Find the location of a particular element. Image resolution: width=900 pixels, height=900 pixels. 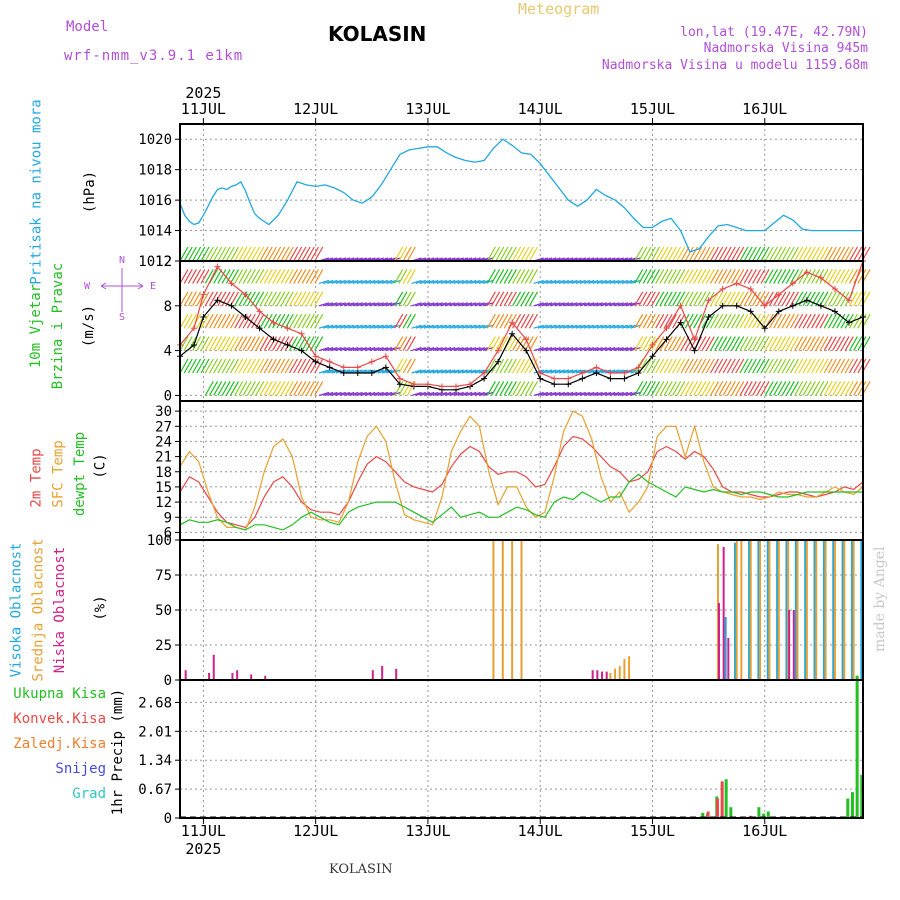

pressure-label: Pritisak na nivou mora is located at coordinates (36, 192).